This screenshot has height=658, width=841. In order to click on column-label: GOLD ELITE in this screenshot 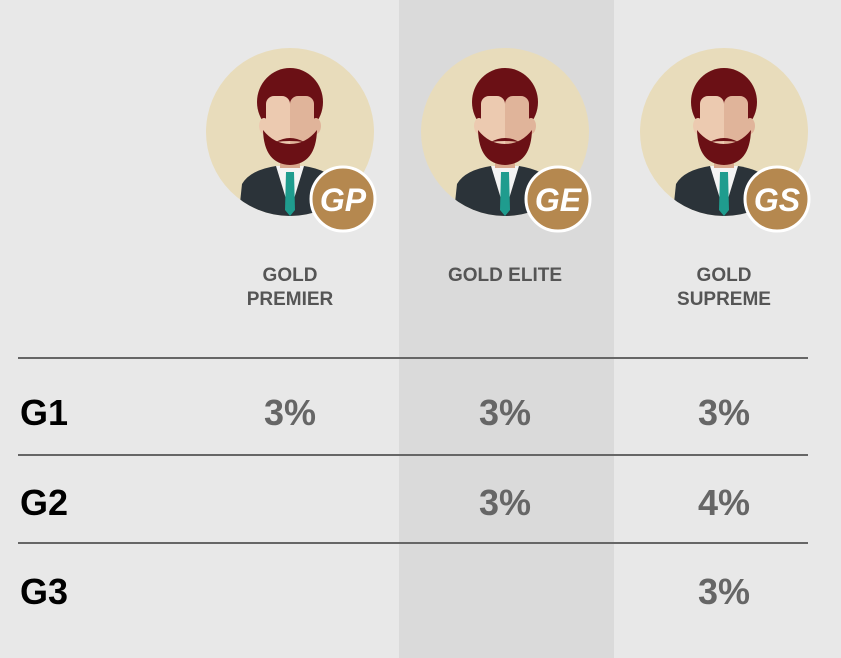, I will do `click(505, 275)`.